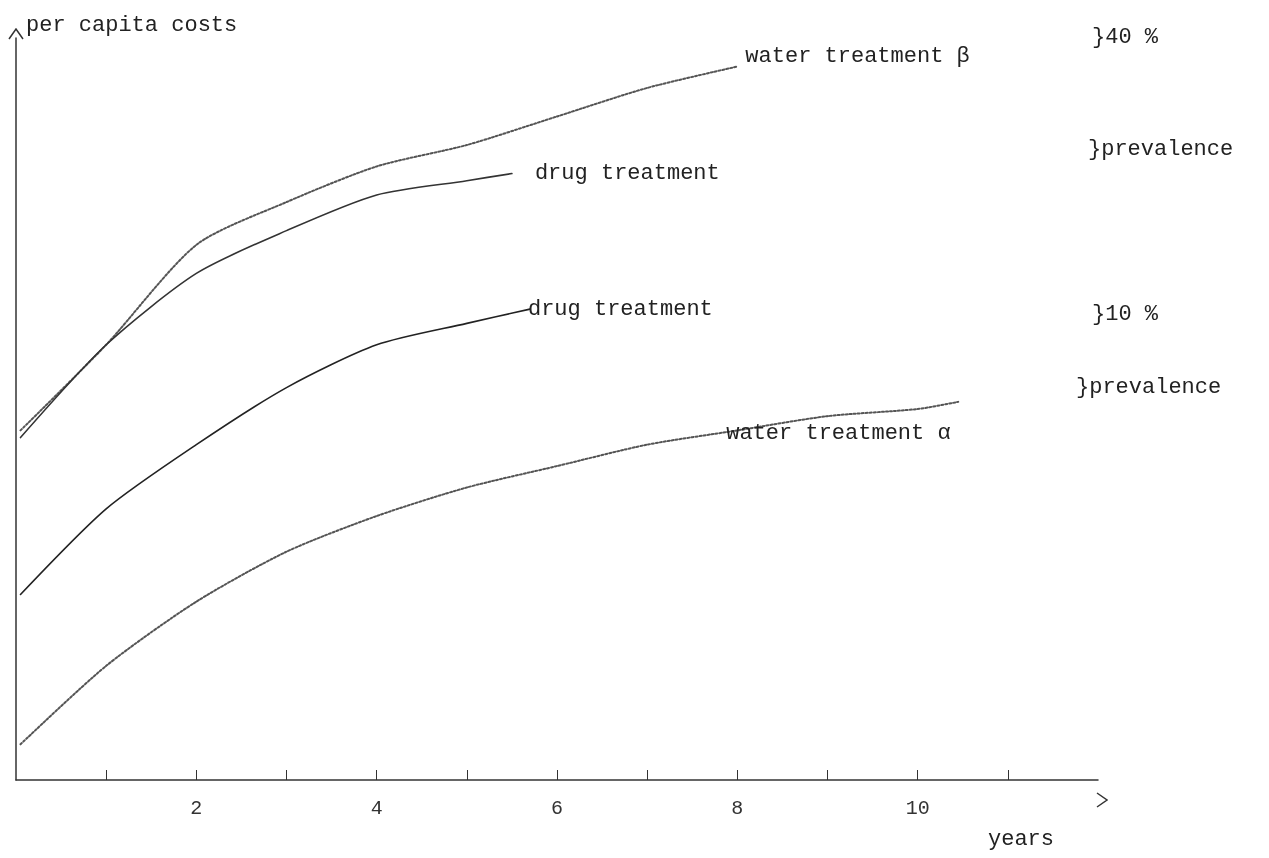 Image resolution: width=1269 pixels, height=858 pixels. What do you see at coordinates (557, 808) in the screenshot?
I see `x-tick-label: 6` at bounding box center [557, 808].